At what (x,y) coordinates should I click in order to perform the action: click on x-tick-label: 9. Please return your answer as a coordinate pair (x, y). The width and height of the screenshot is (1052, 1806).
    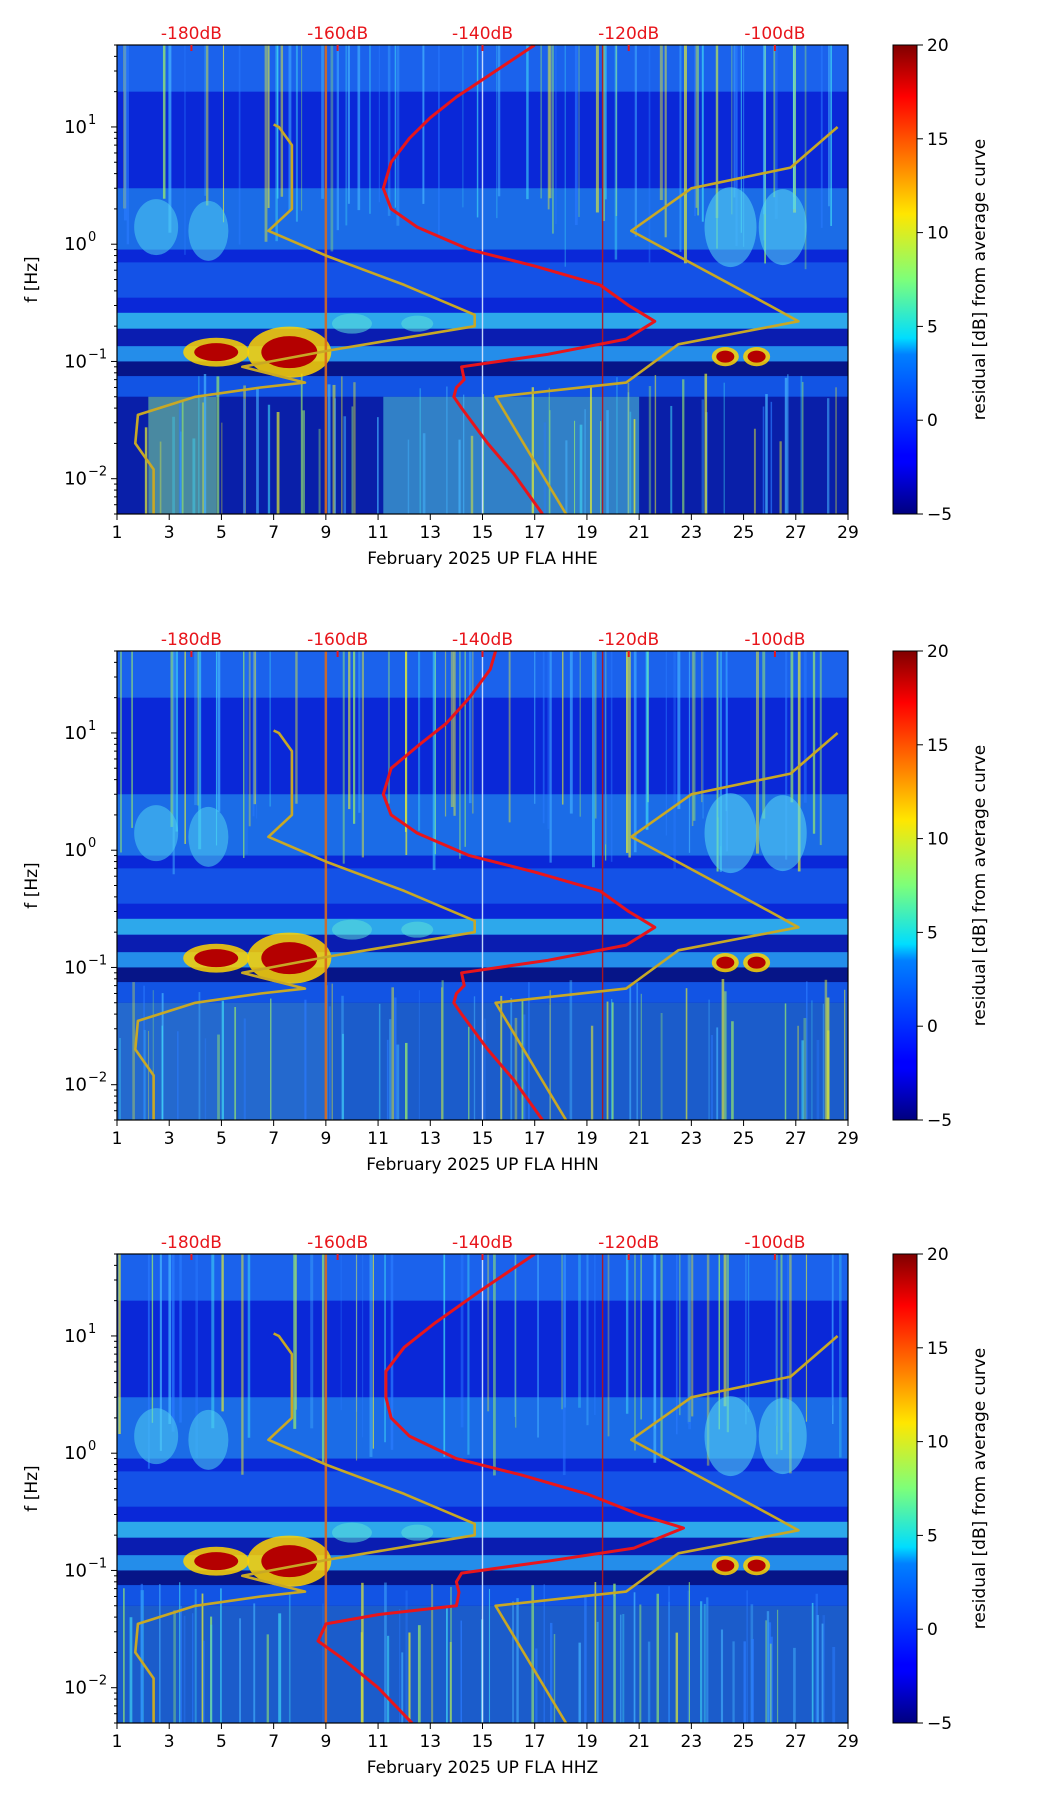
    Looking at the image, I should click on (325, 1742).